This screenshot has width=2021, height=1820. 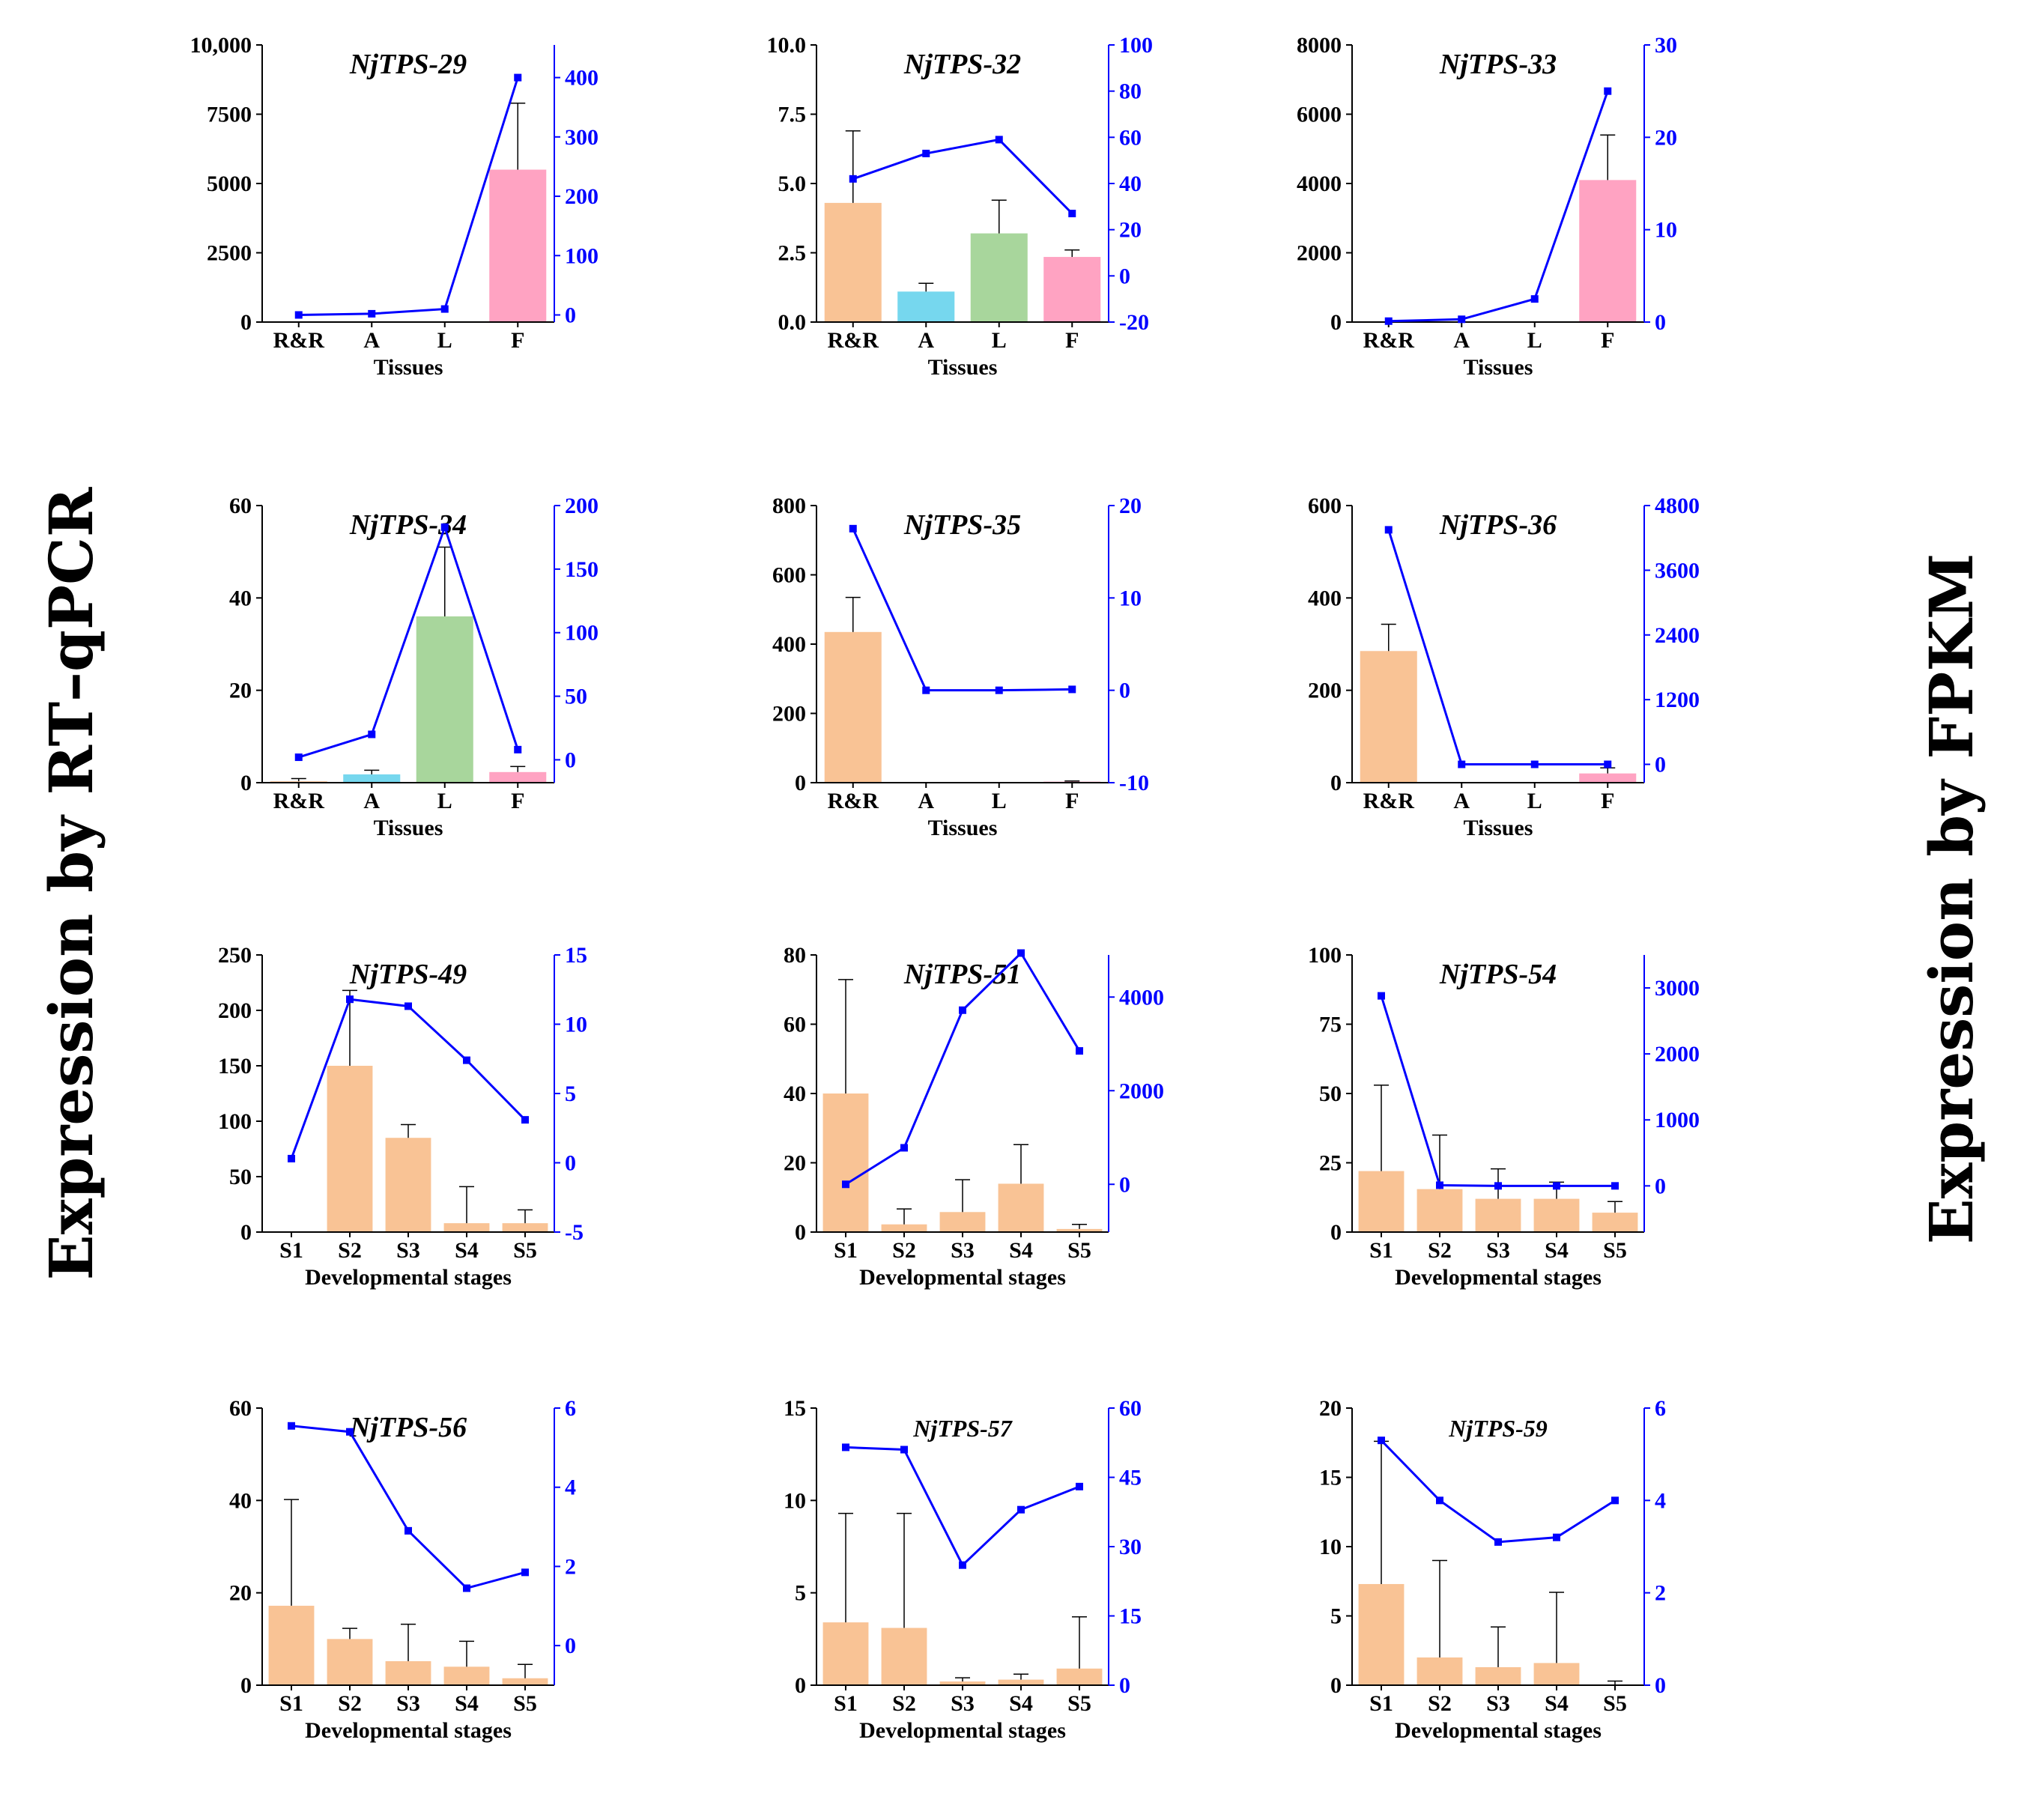 What do you see at coordinates (800, 1593) in the screenshot?
I see `left-tick-label: 5` at bounding box center [800, 1593].